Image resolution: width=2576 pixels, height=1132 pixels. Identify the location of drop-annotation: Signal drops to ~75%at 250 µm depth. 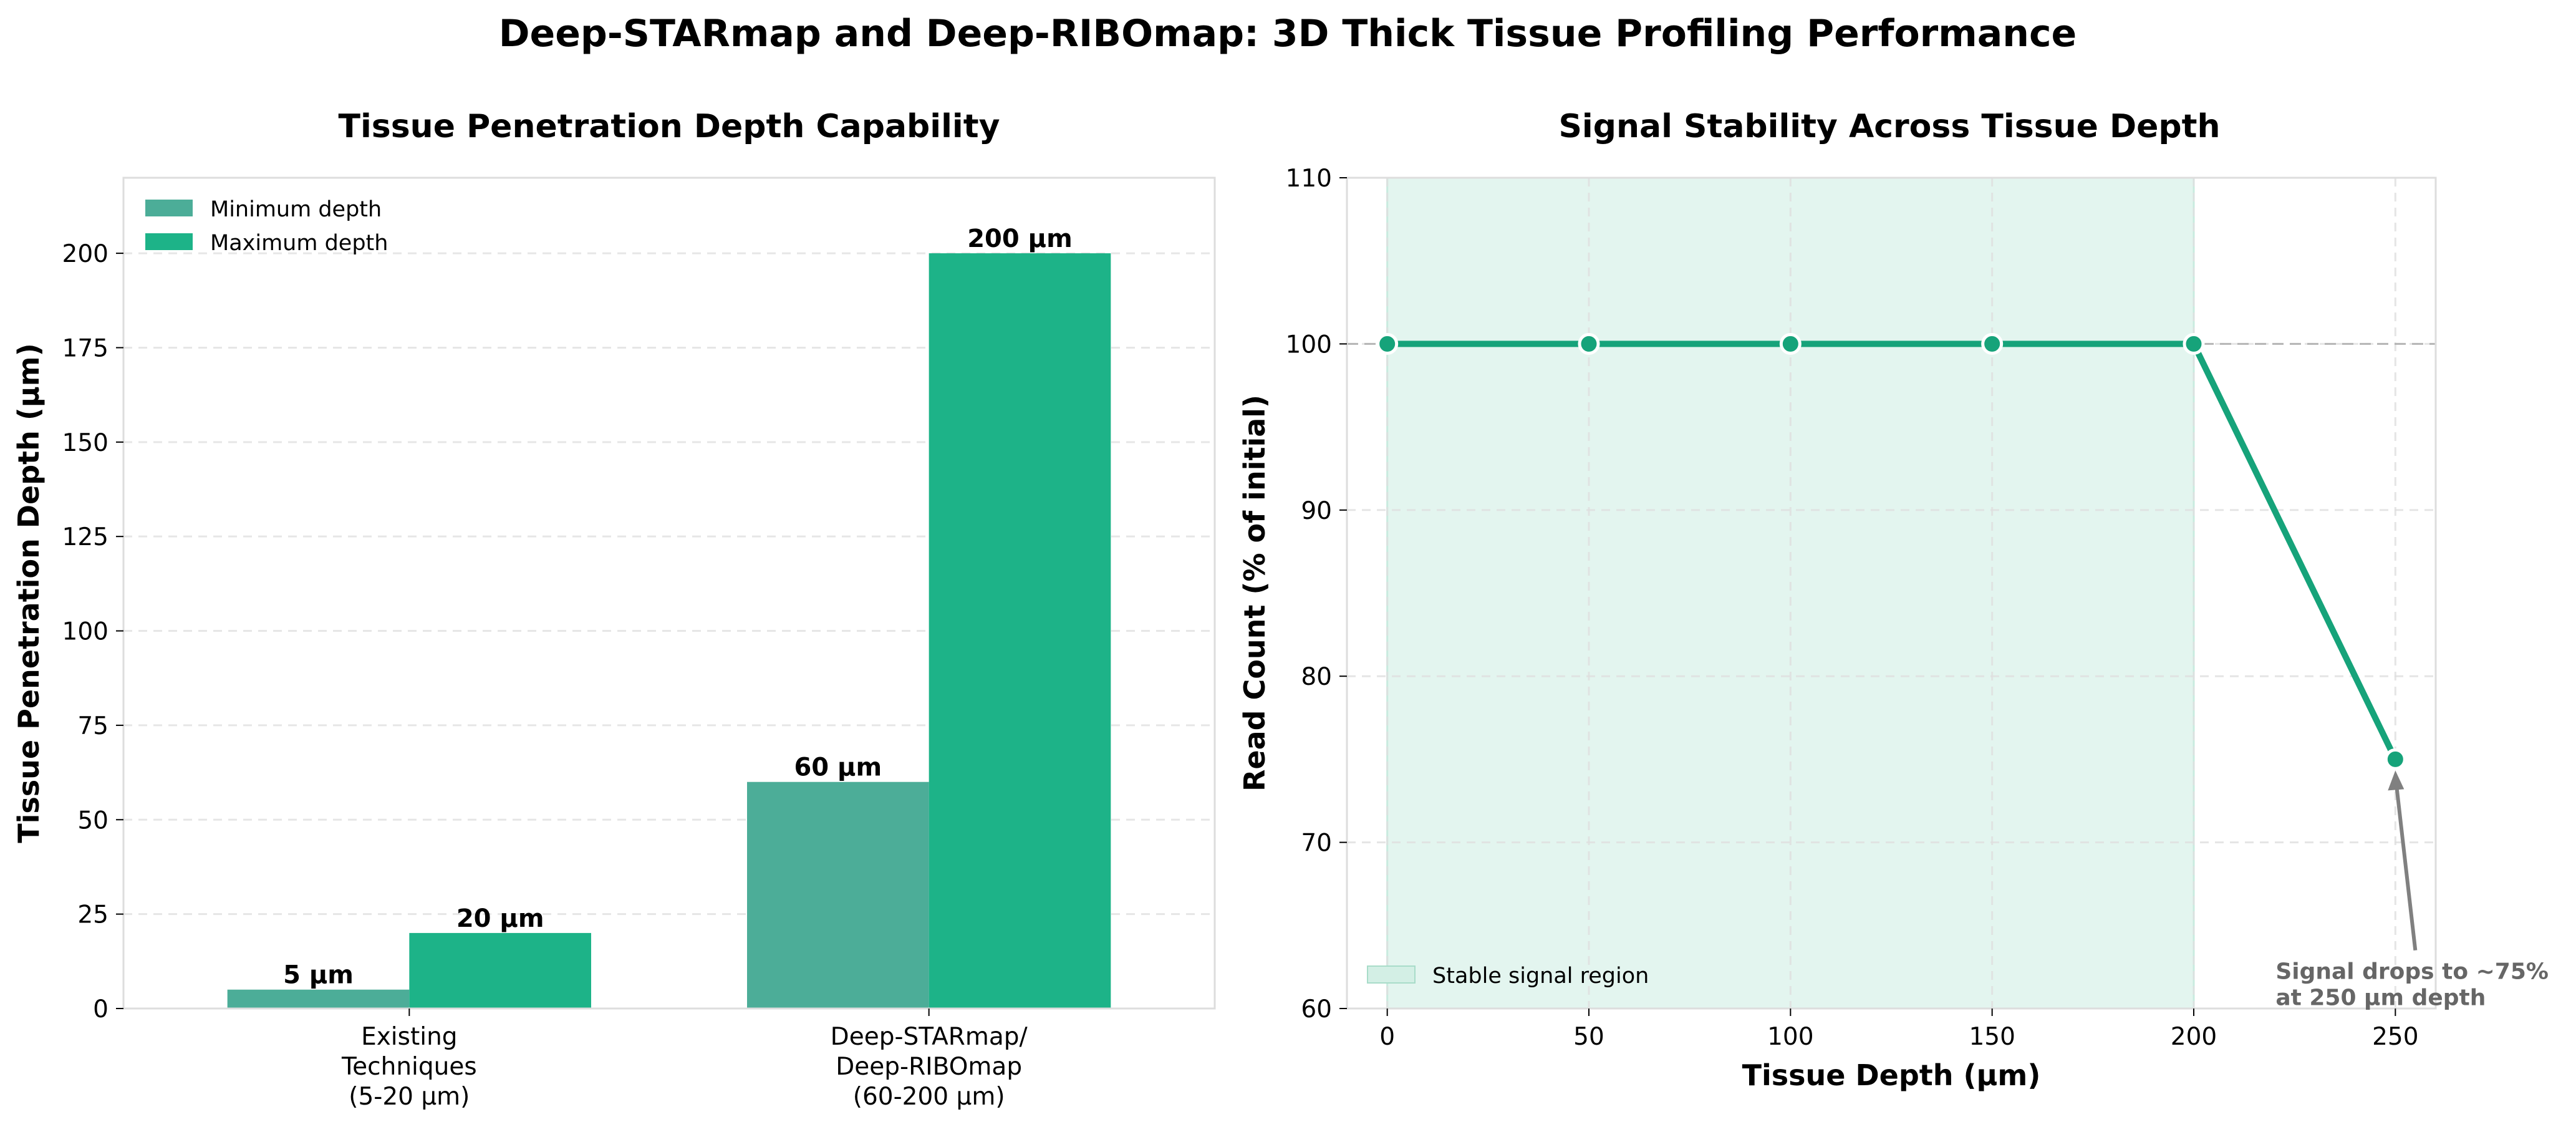
(2412, 891).